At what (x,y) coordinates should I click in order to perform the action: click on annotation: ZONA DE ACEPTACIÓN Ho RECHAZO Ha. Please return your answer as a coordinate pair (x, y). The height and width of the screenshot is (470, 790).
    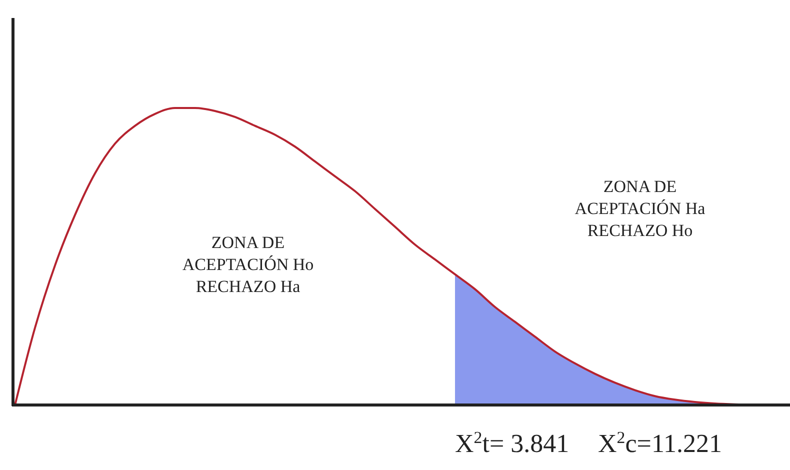
    Looking at the image, I should click on (248, 264).